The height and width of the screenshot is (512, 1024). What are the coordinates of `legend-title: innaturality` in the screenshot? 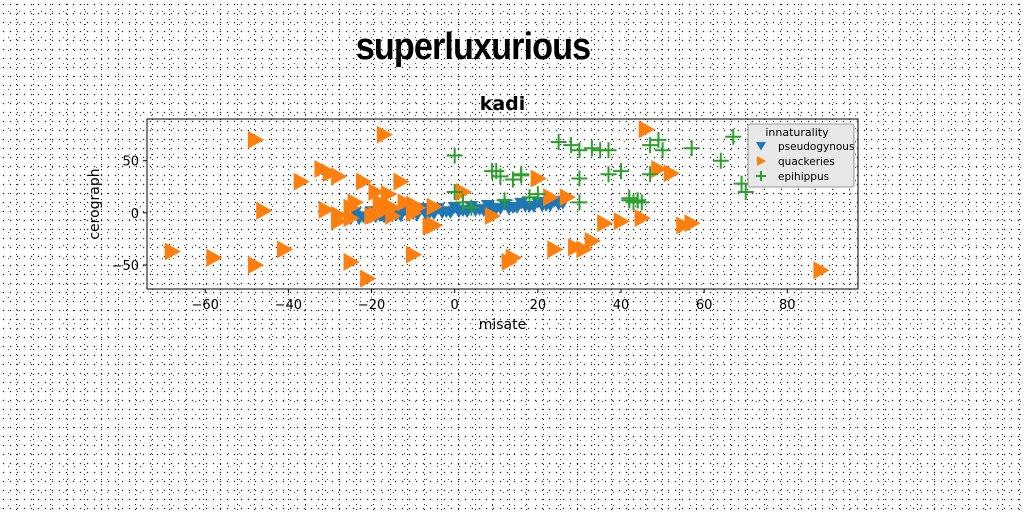 It's located at (797, 132).